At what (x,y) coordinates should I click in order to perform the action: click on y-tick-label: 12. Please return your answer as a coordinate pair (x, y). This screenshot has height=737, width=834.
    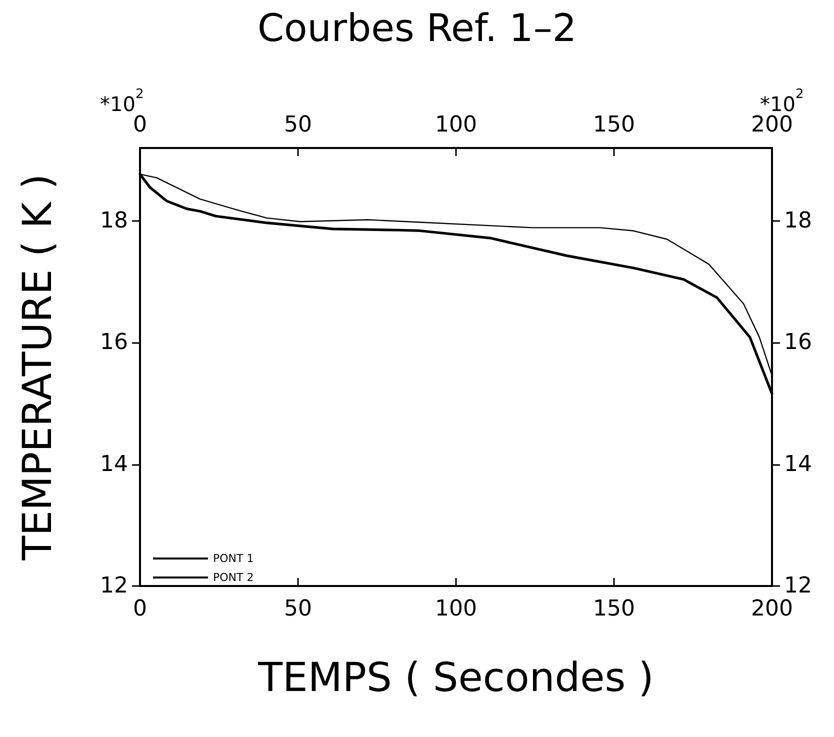
    Looking at the image, I should click on (114, 586).